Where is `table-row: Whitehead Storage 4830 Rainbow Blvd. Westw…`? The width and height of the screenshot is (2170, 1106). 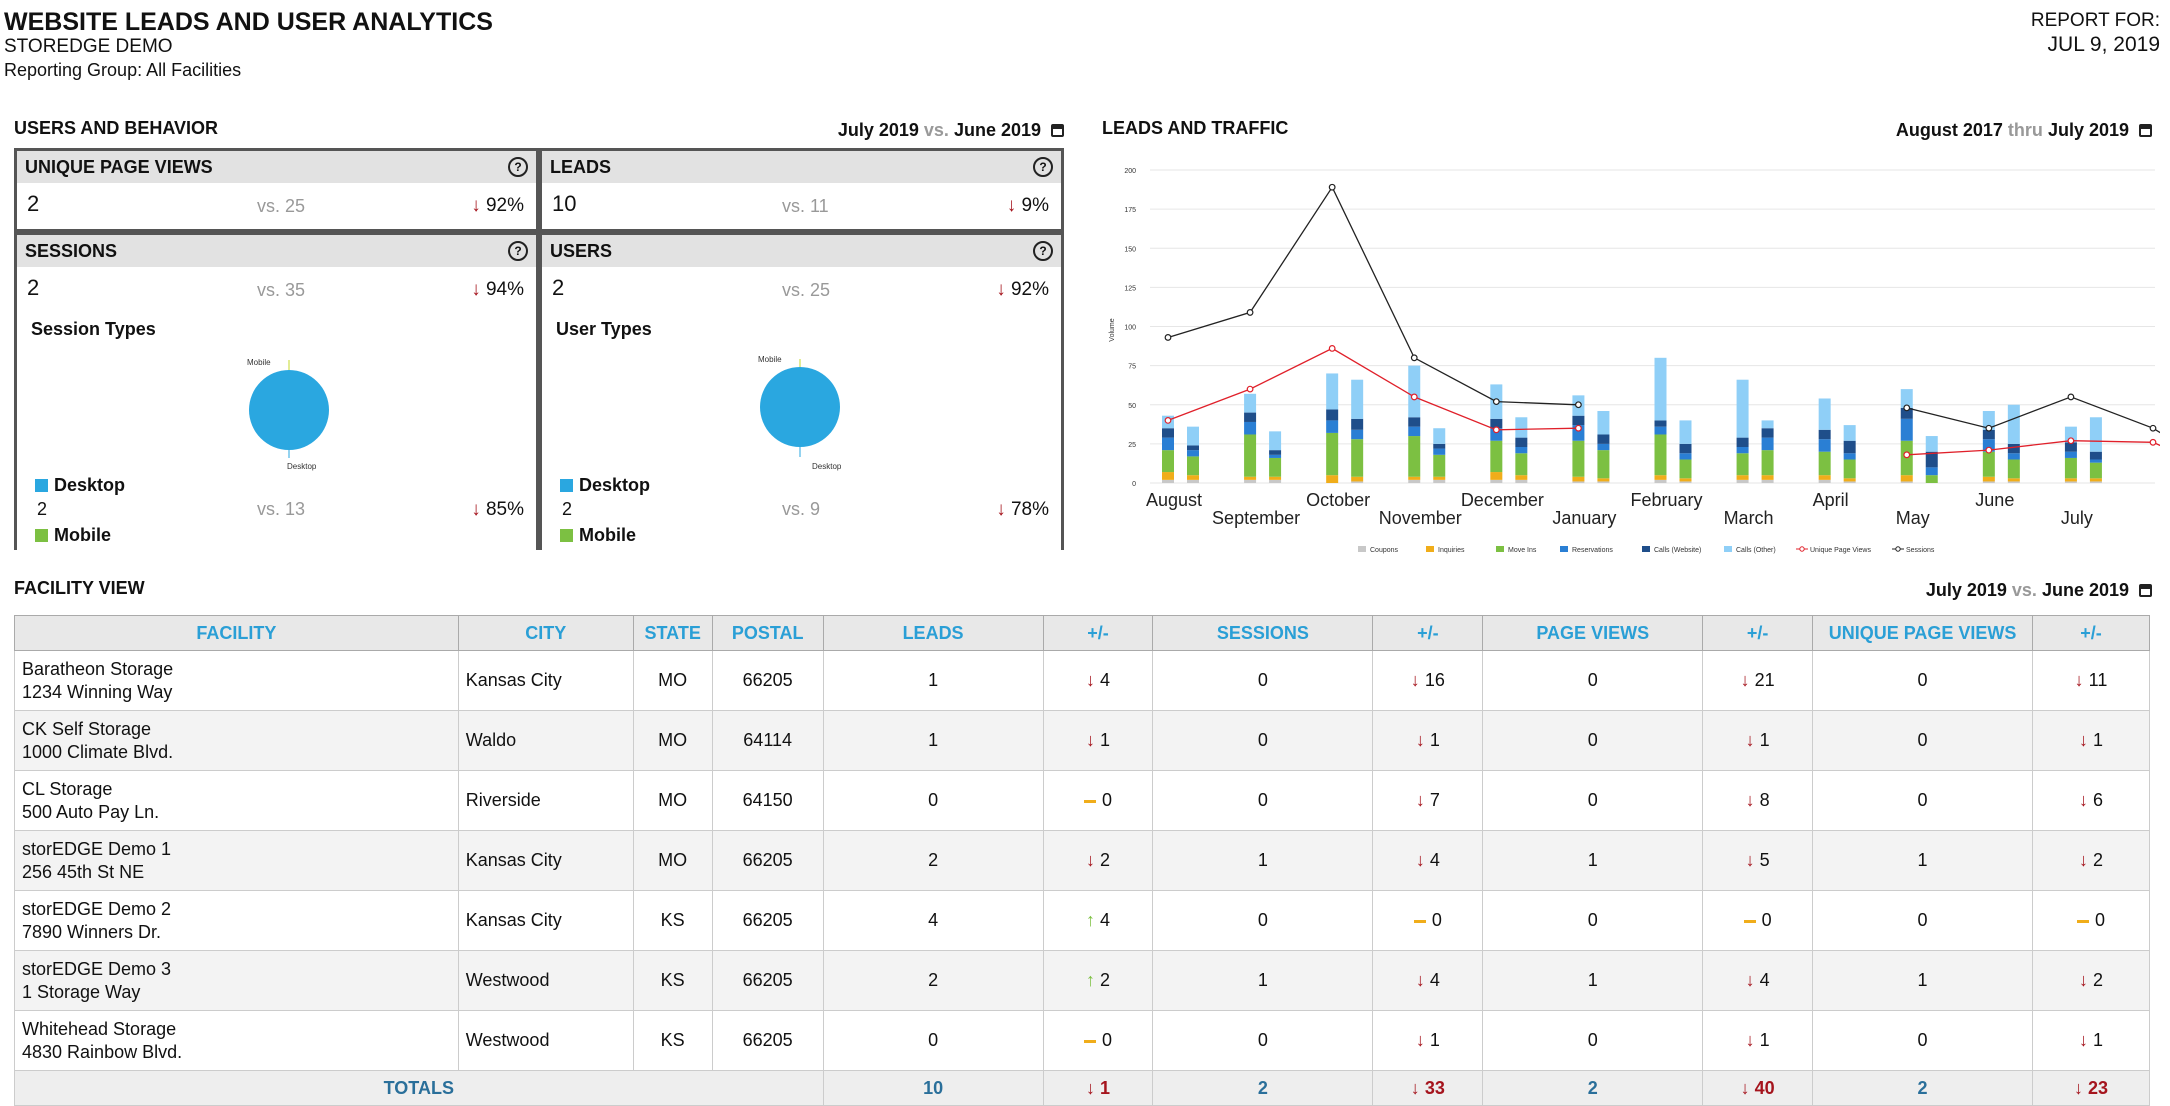
table-row: Whitehead Storage 4830 Rainbow Blvd. Westw… is located at coordinates (1082, 1040).